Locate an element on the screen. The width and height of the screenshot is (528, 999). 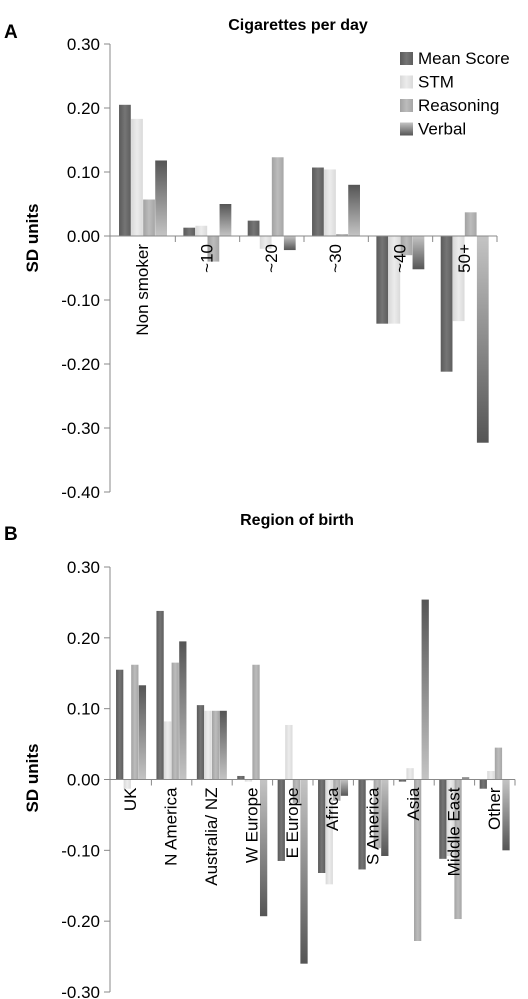
bar-mean-score-middle-east is located at coordinates (443, 819).